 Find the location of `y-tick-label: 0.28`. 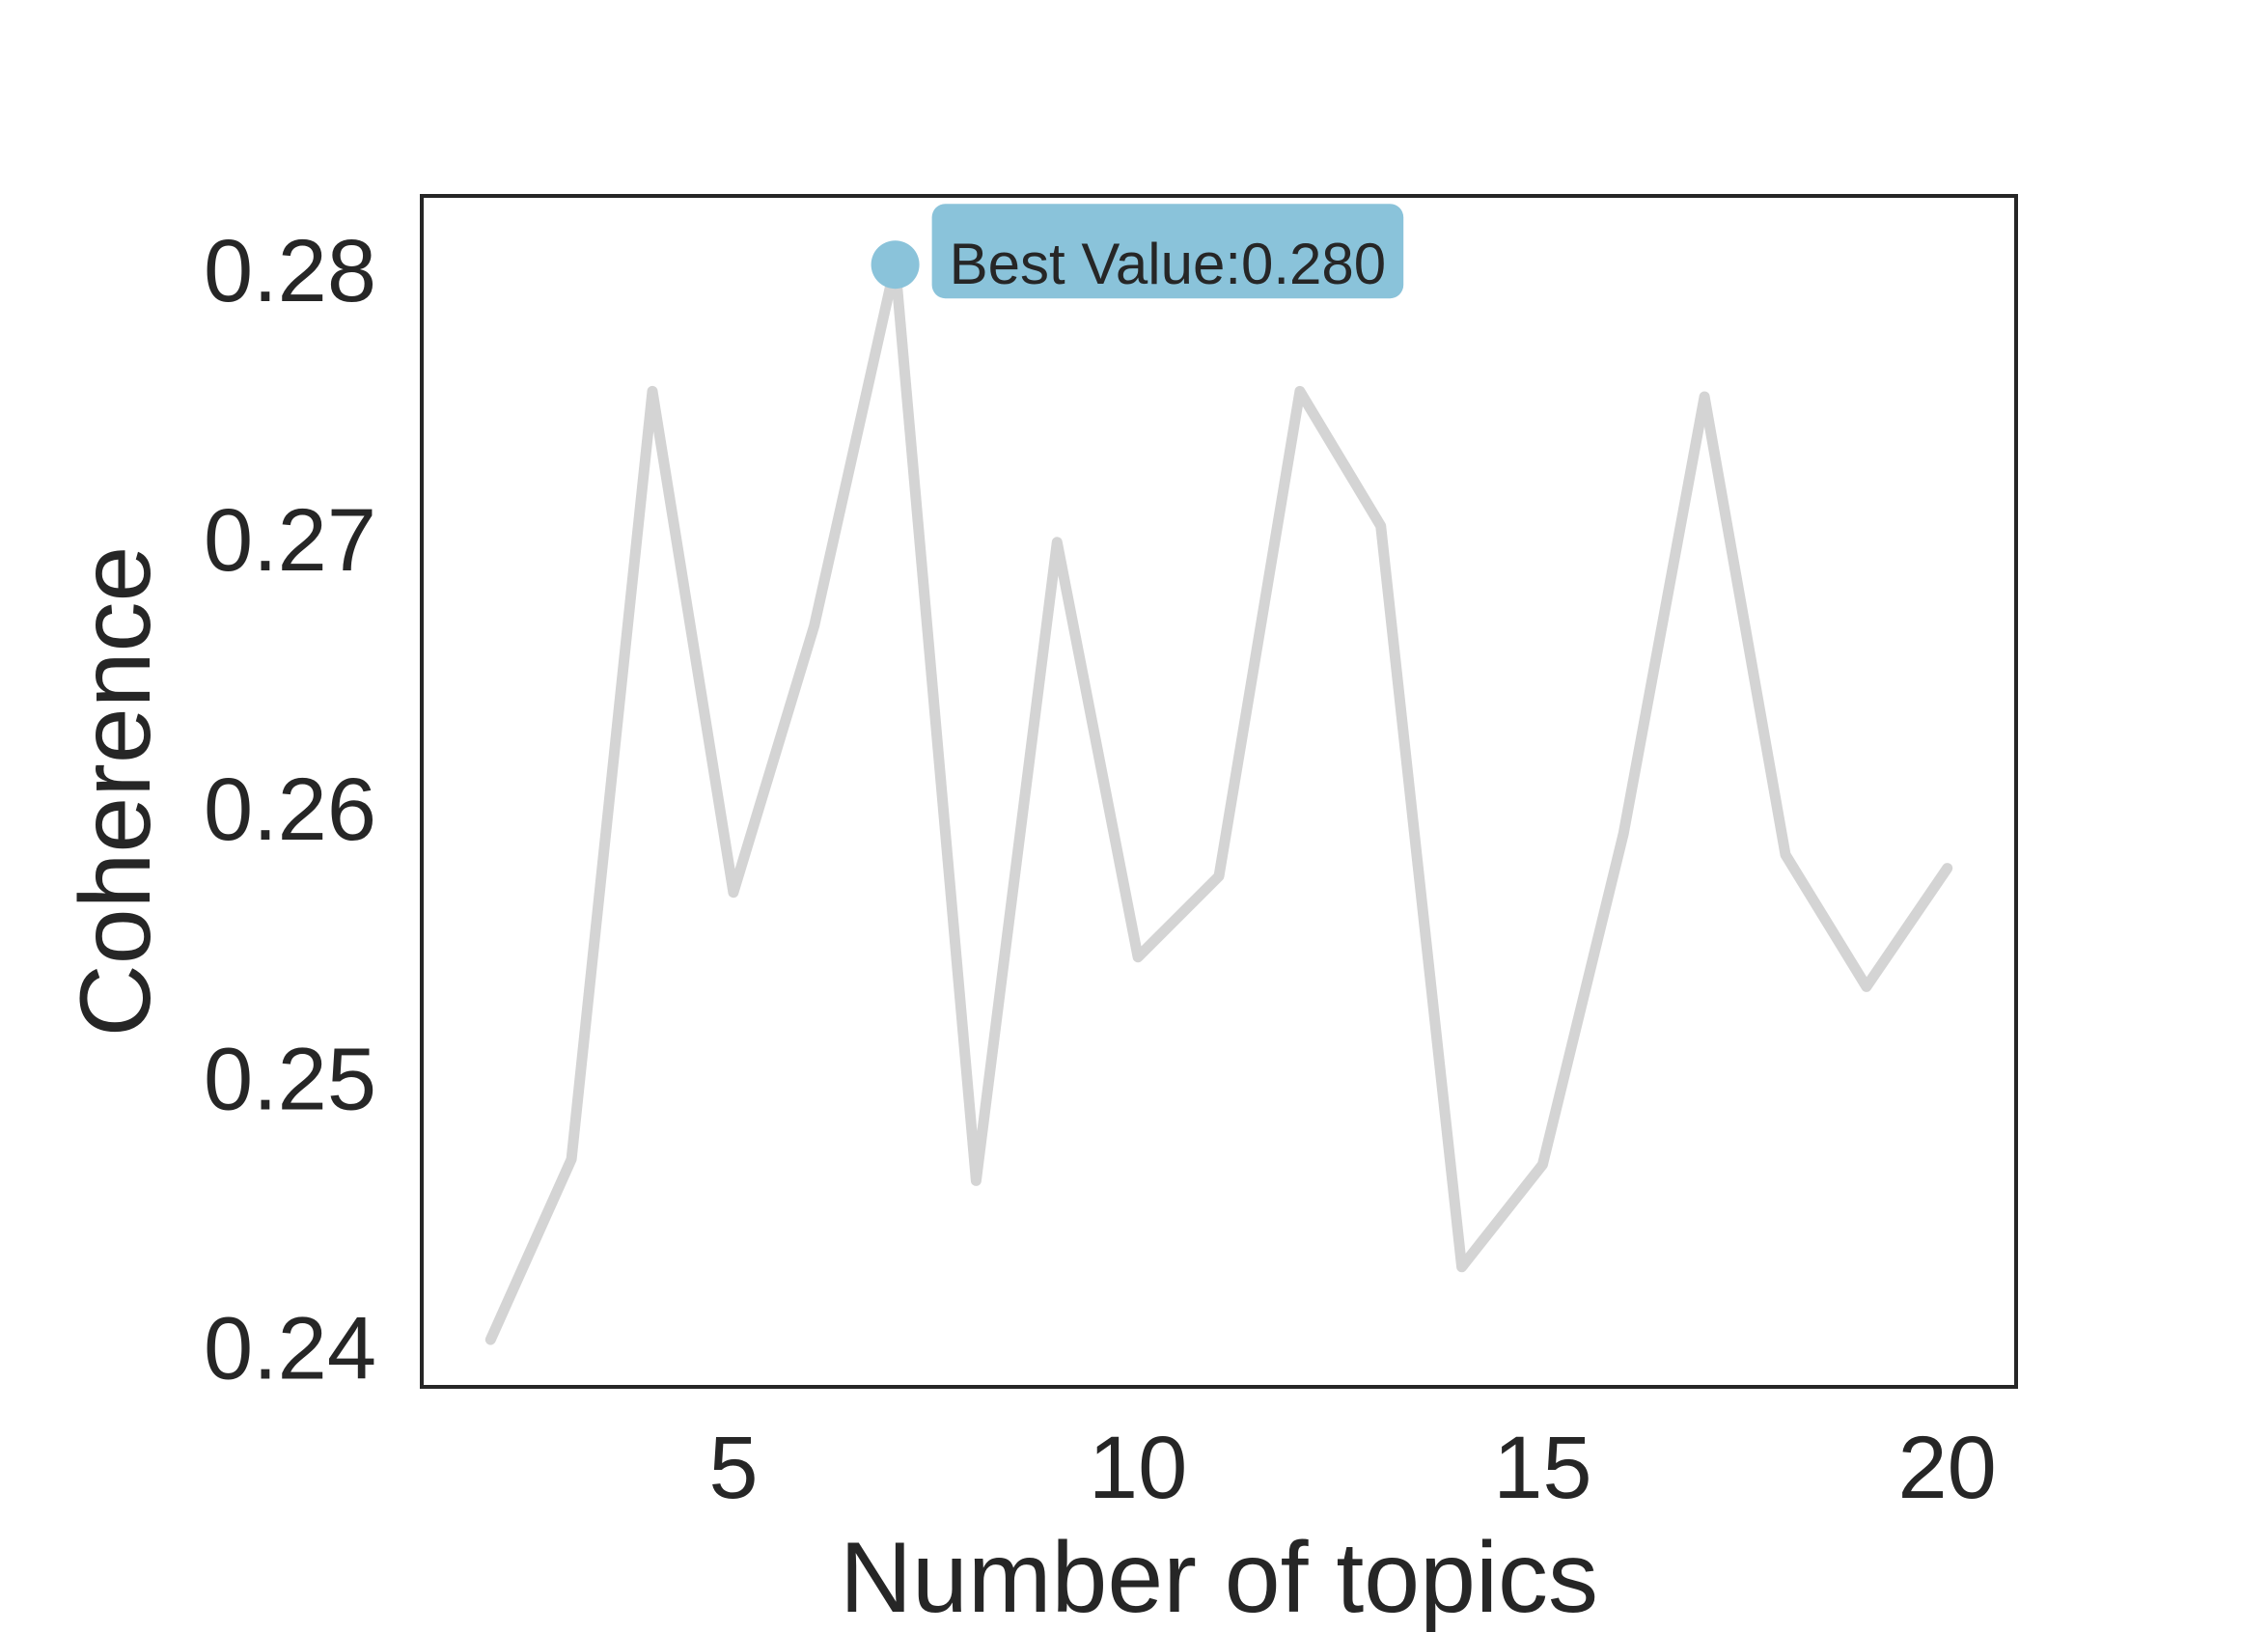

y-tick-label: 0.28 is located at coordinates (290, 271).